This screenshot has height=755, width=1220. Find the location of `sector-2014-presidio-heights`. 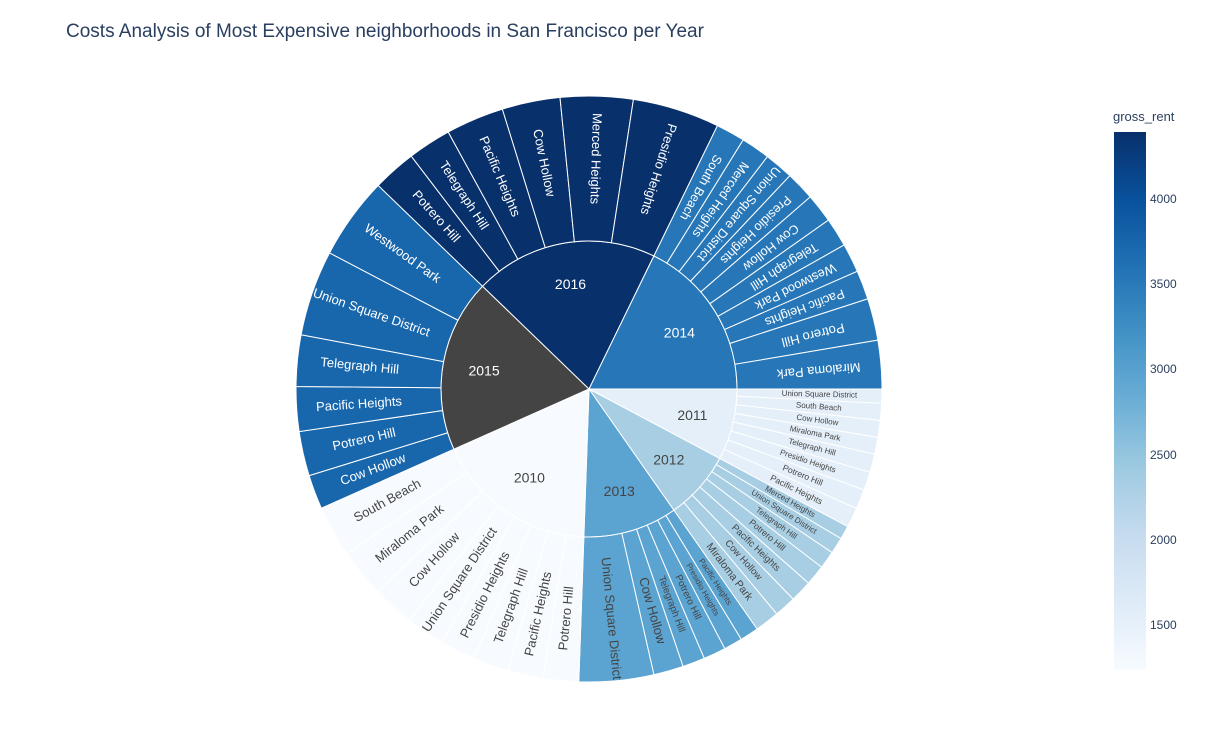

sector-2014-presidio-heights is located at coordinates (750, 233).